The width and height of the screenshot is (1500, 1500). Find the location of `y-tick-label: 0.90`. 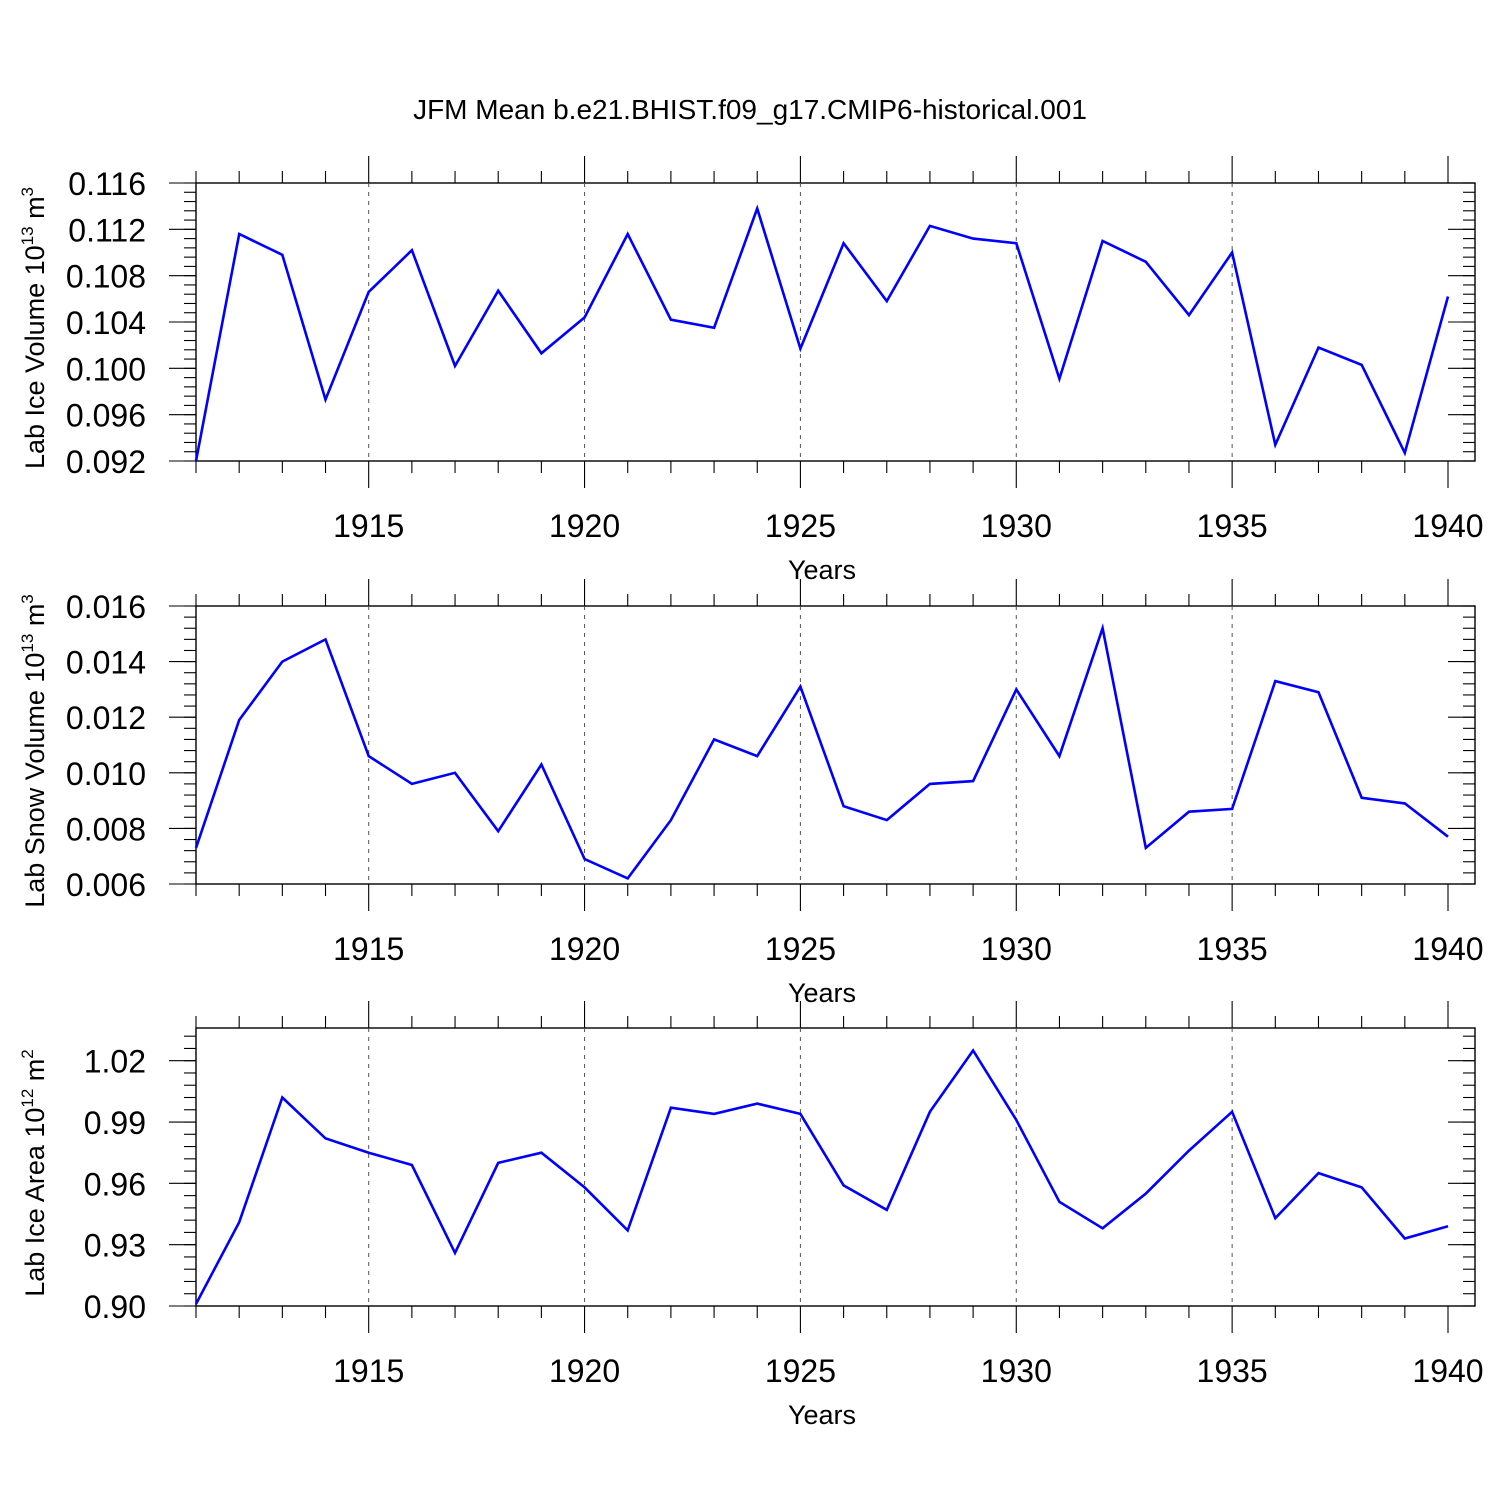

y-tick-label: 0.90 is located at coordinates (115, 1307).